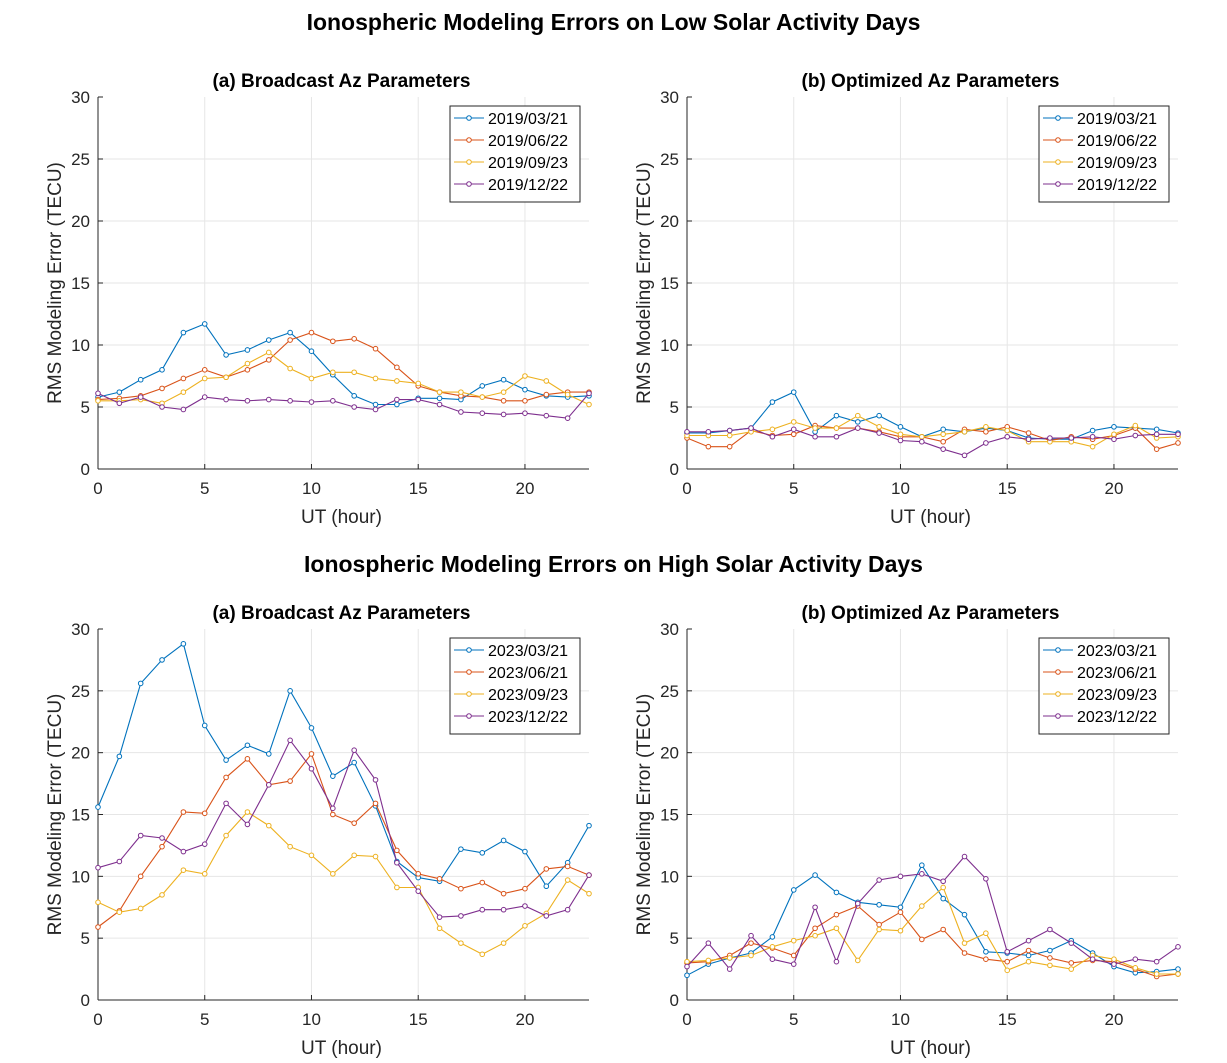  I want to click on legend-box, so click(515, 686).